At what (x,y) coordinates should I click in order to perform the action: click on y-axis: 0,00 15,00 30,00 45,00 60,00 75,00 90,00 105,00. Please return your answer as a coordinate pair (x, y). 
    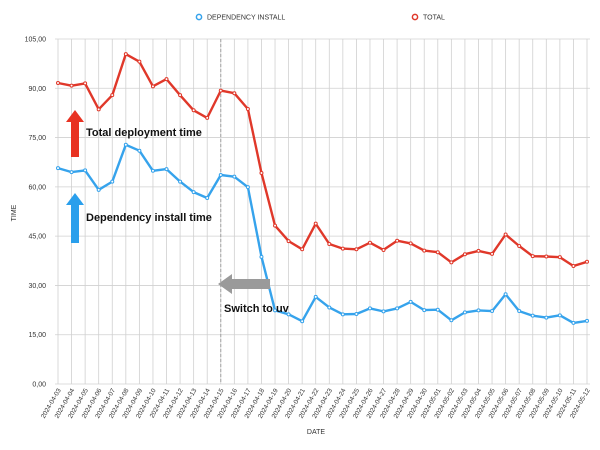
    Looking at the image, I should click on (36, 213).